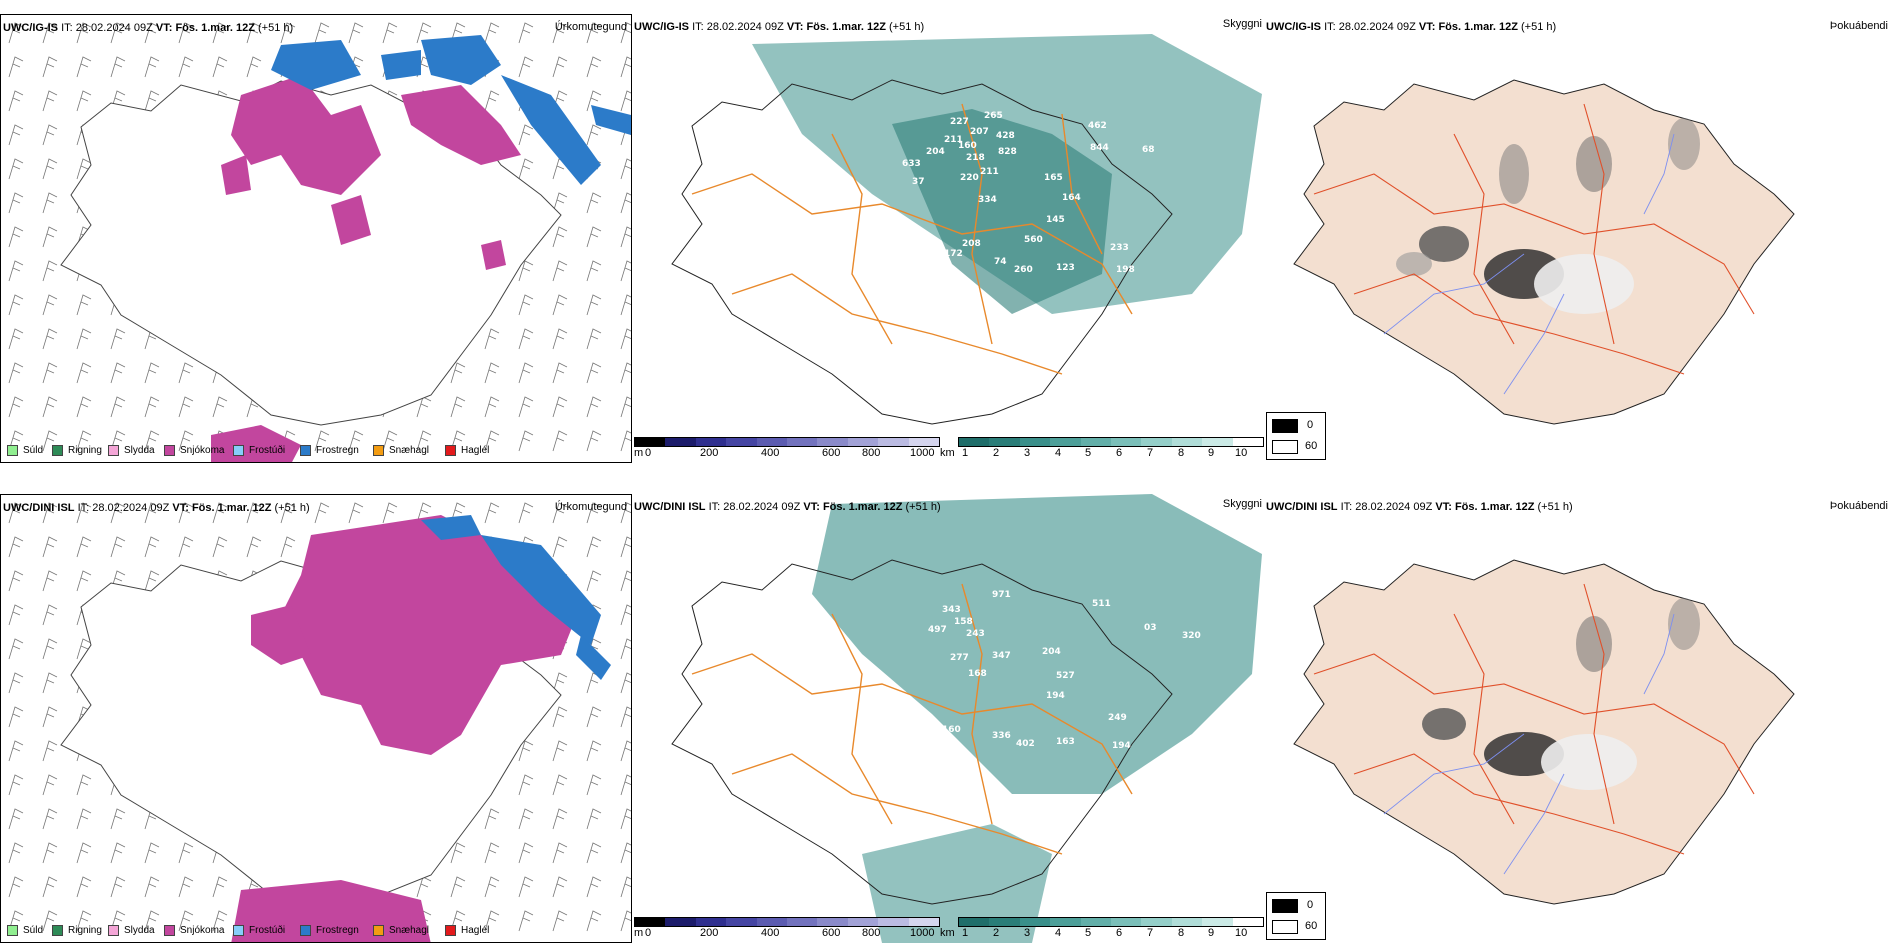 Image resolution: width=1900 pixels, height=950 pixels. Describe the element at coordinates (953, 254) in the screenshot. I see `cloud-base-label: 172` at that location.